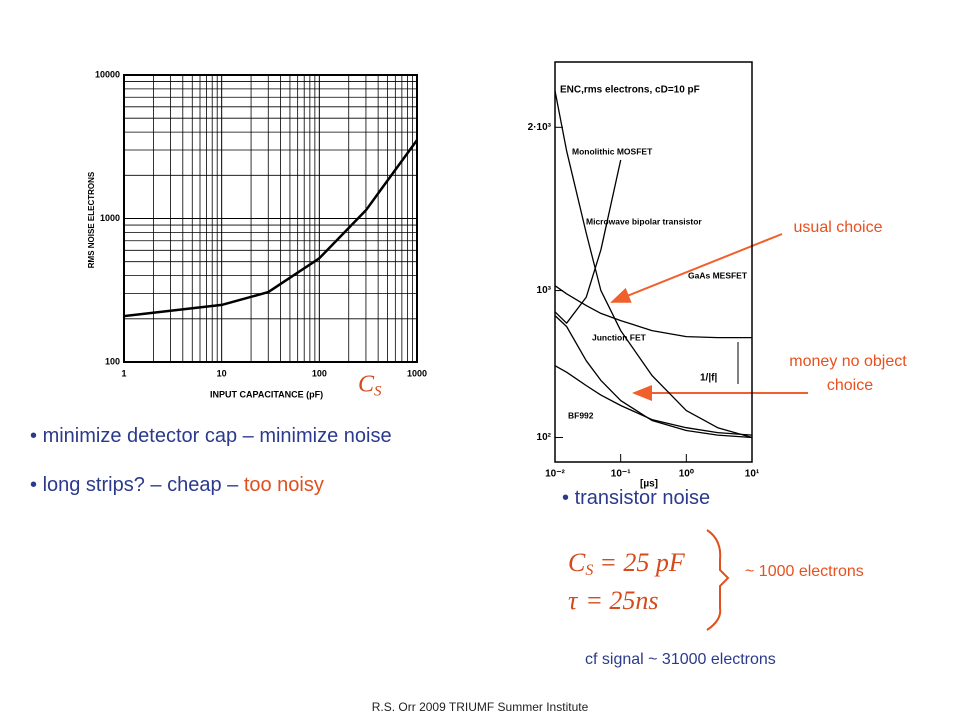 This screenshot has width=960, height=720. What do you see at coordinates (555, 474) in the screenshot?
I see `x-tick-label: 10⁻²` at bounding box center [555, 474].